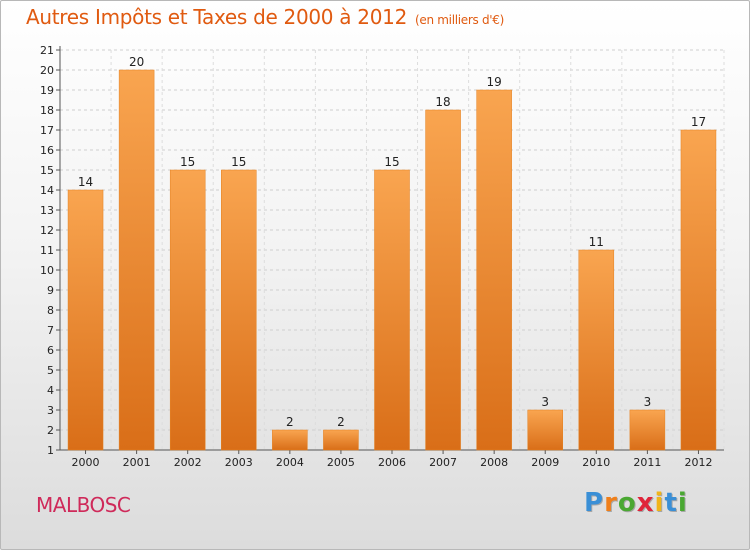  Describe the element at coordinates (47, 190) in the screenshot. I see `y-tick-label: 14` at that location.